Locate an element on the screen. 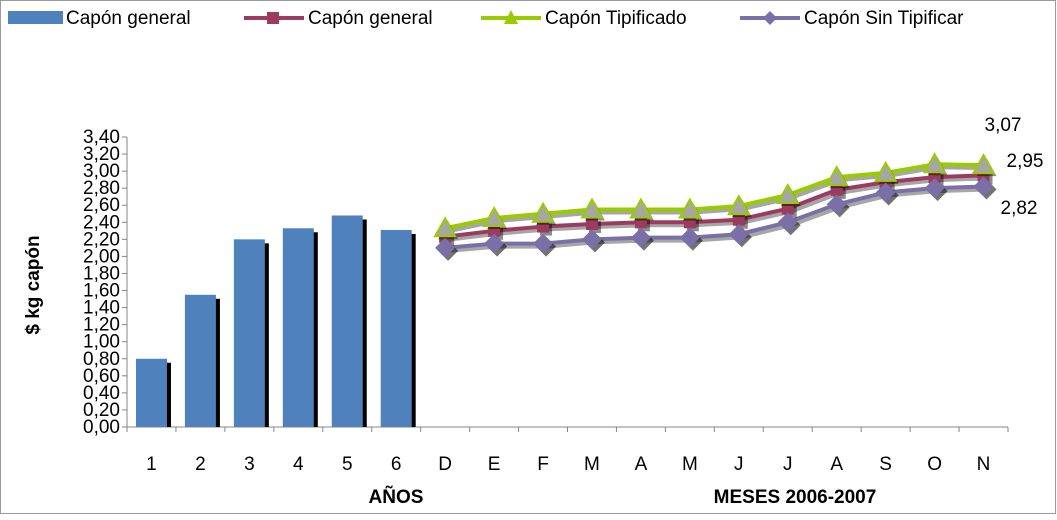 The image size is (1057, 520). legend-diamond-marker is located at coordinates (770, 18).